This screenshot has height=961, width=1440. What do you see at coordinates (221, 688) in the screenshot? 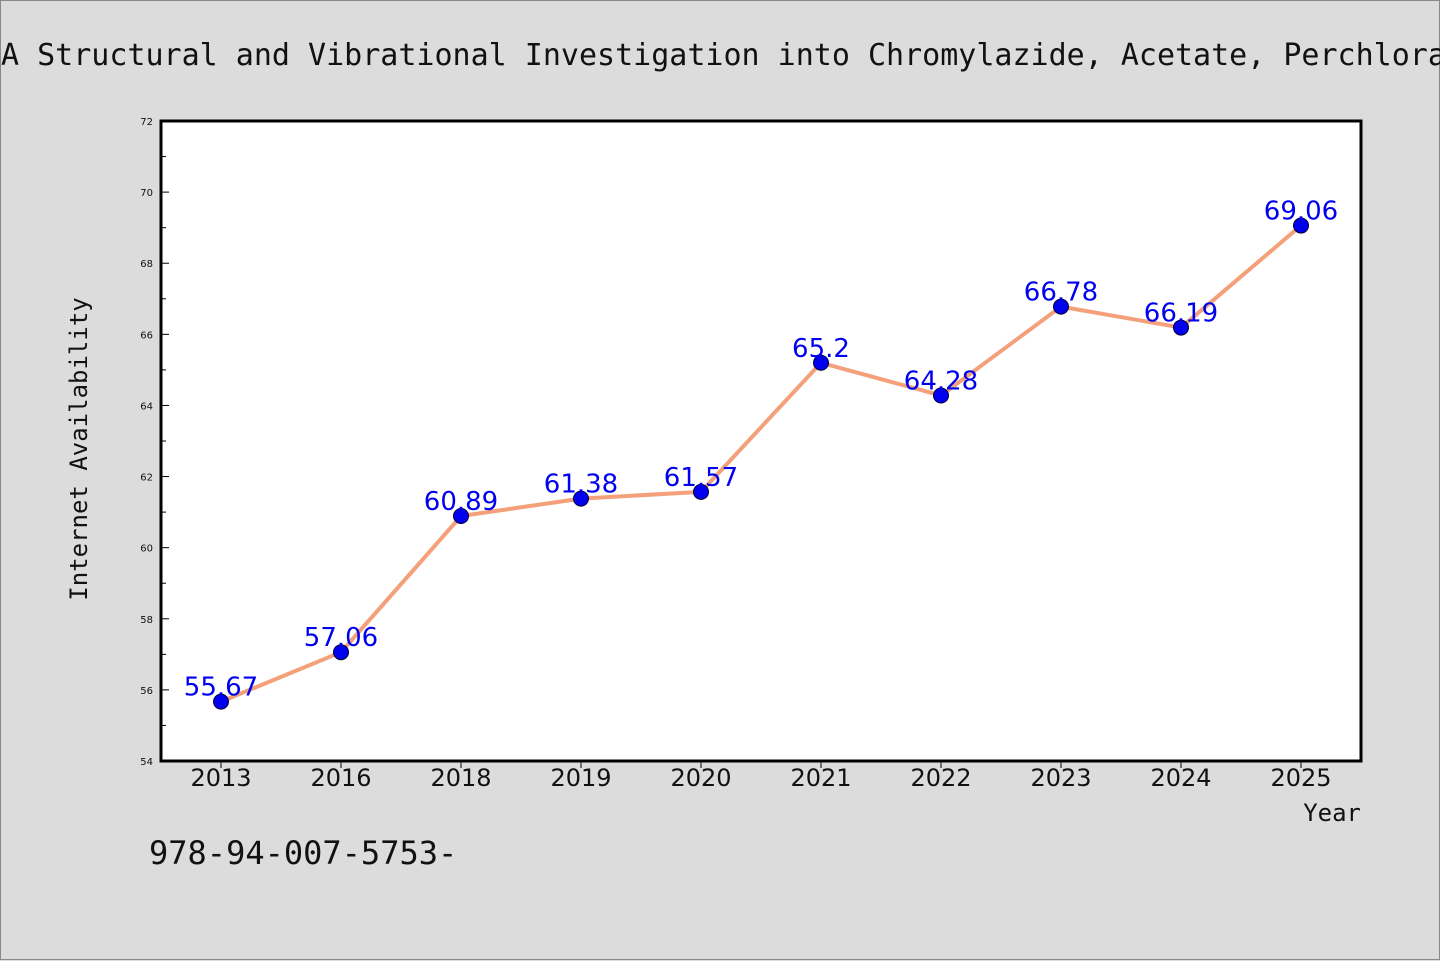
I see `data-label: 55.67` at bounding box center [221, 688].